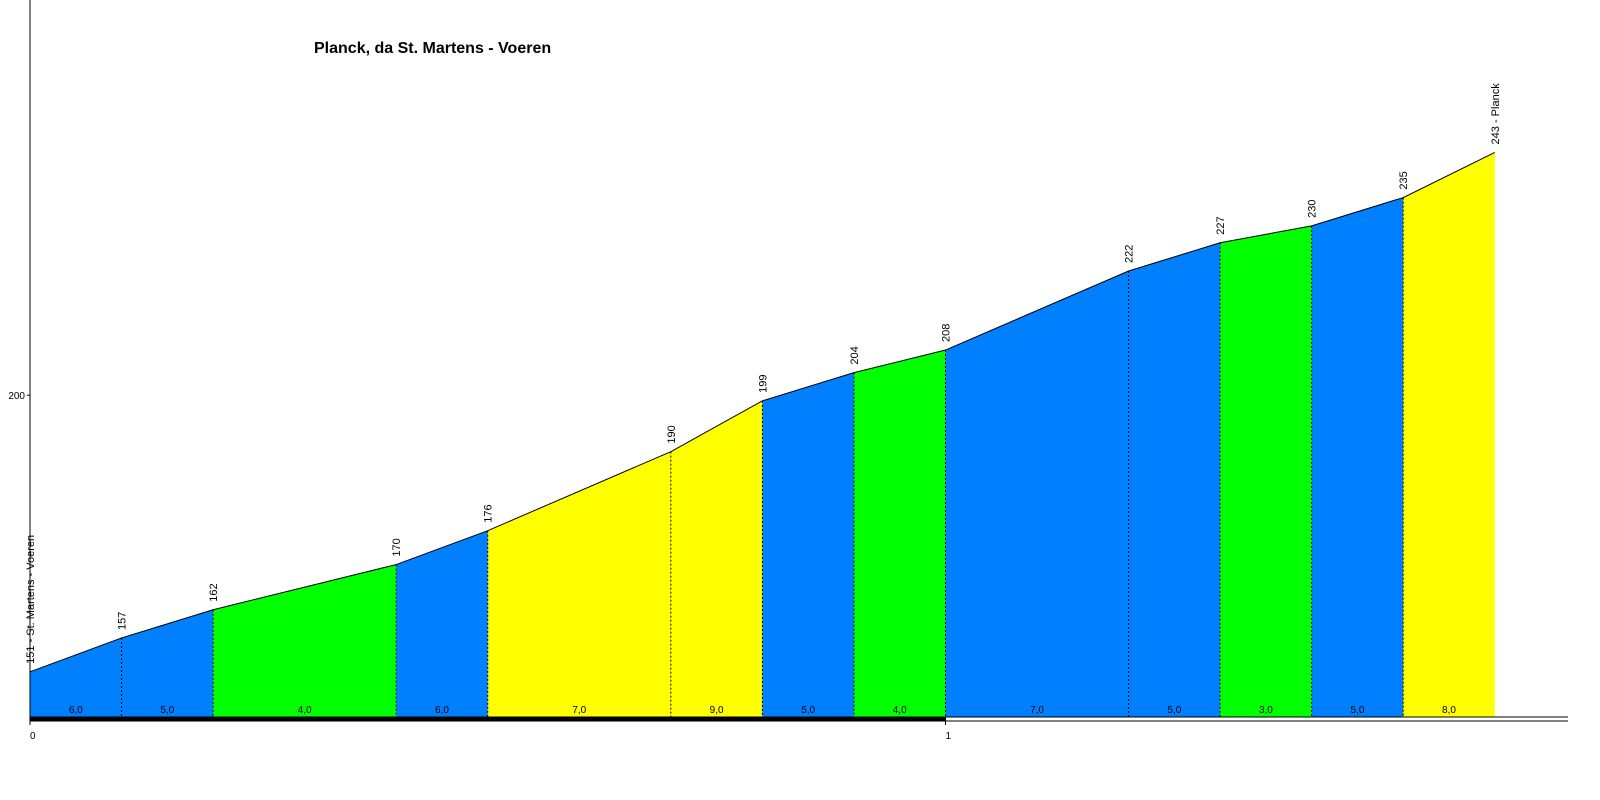  I want to click on gradient-label: 3,0, so click(1266, 710).